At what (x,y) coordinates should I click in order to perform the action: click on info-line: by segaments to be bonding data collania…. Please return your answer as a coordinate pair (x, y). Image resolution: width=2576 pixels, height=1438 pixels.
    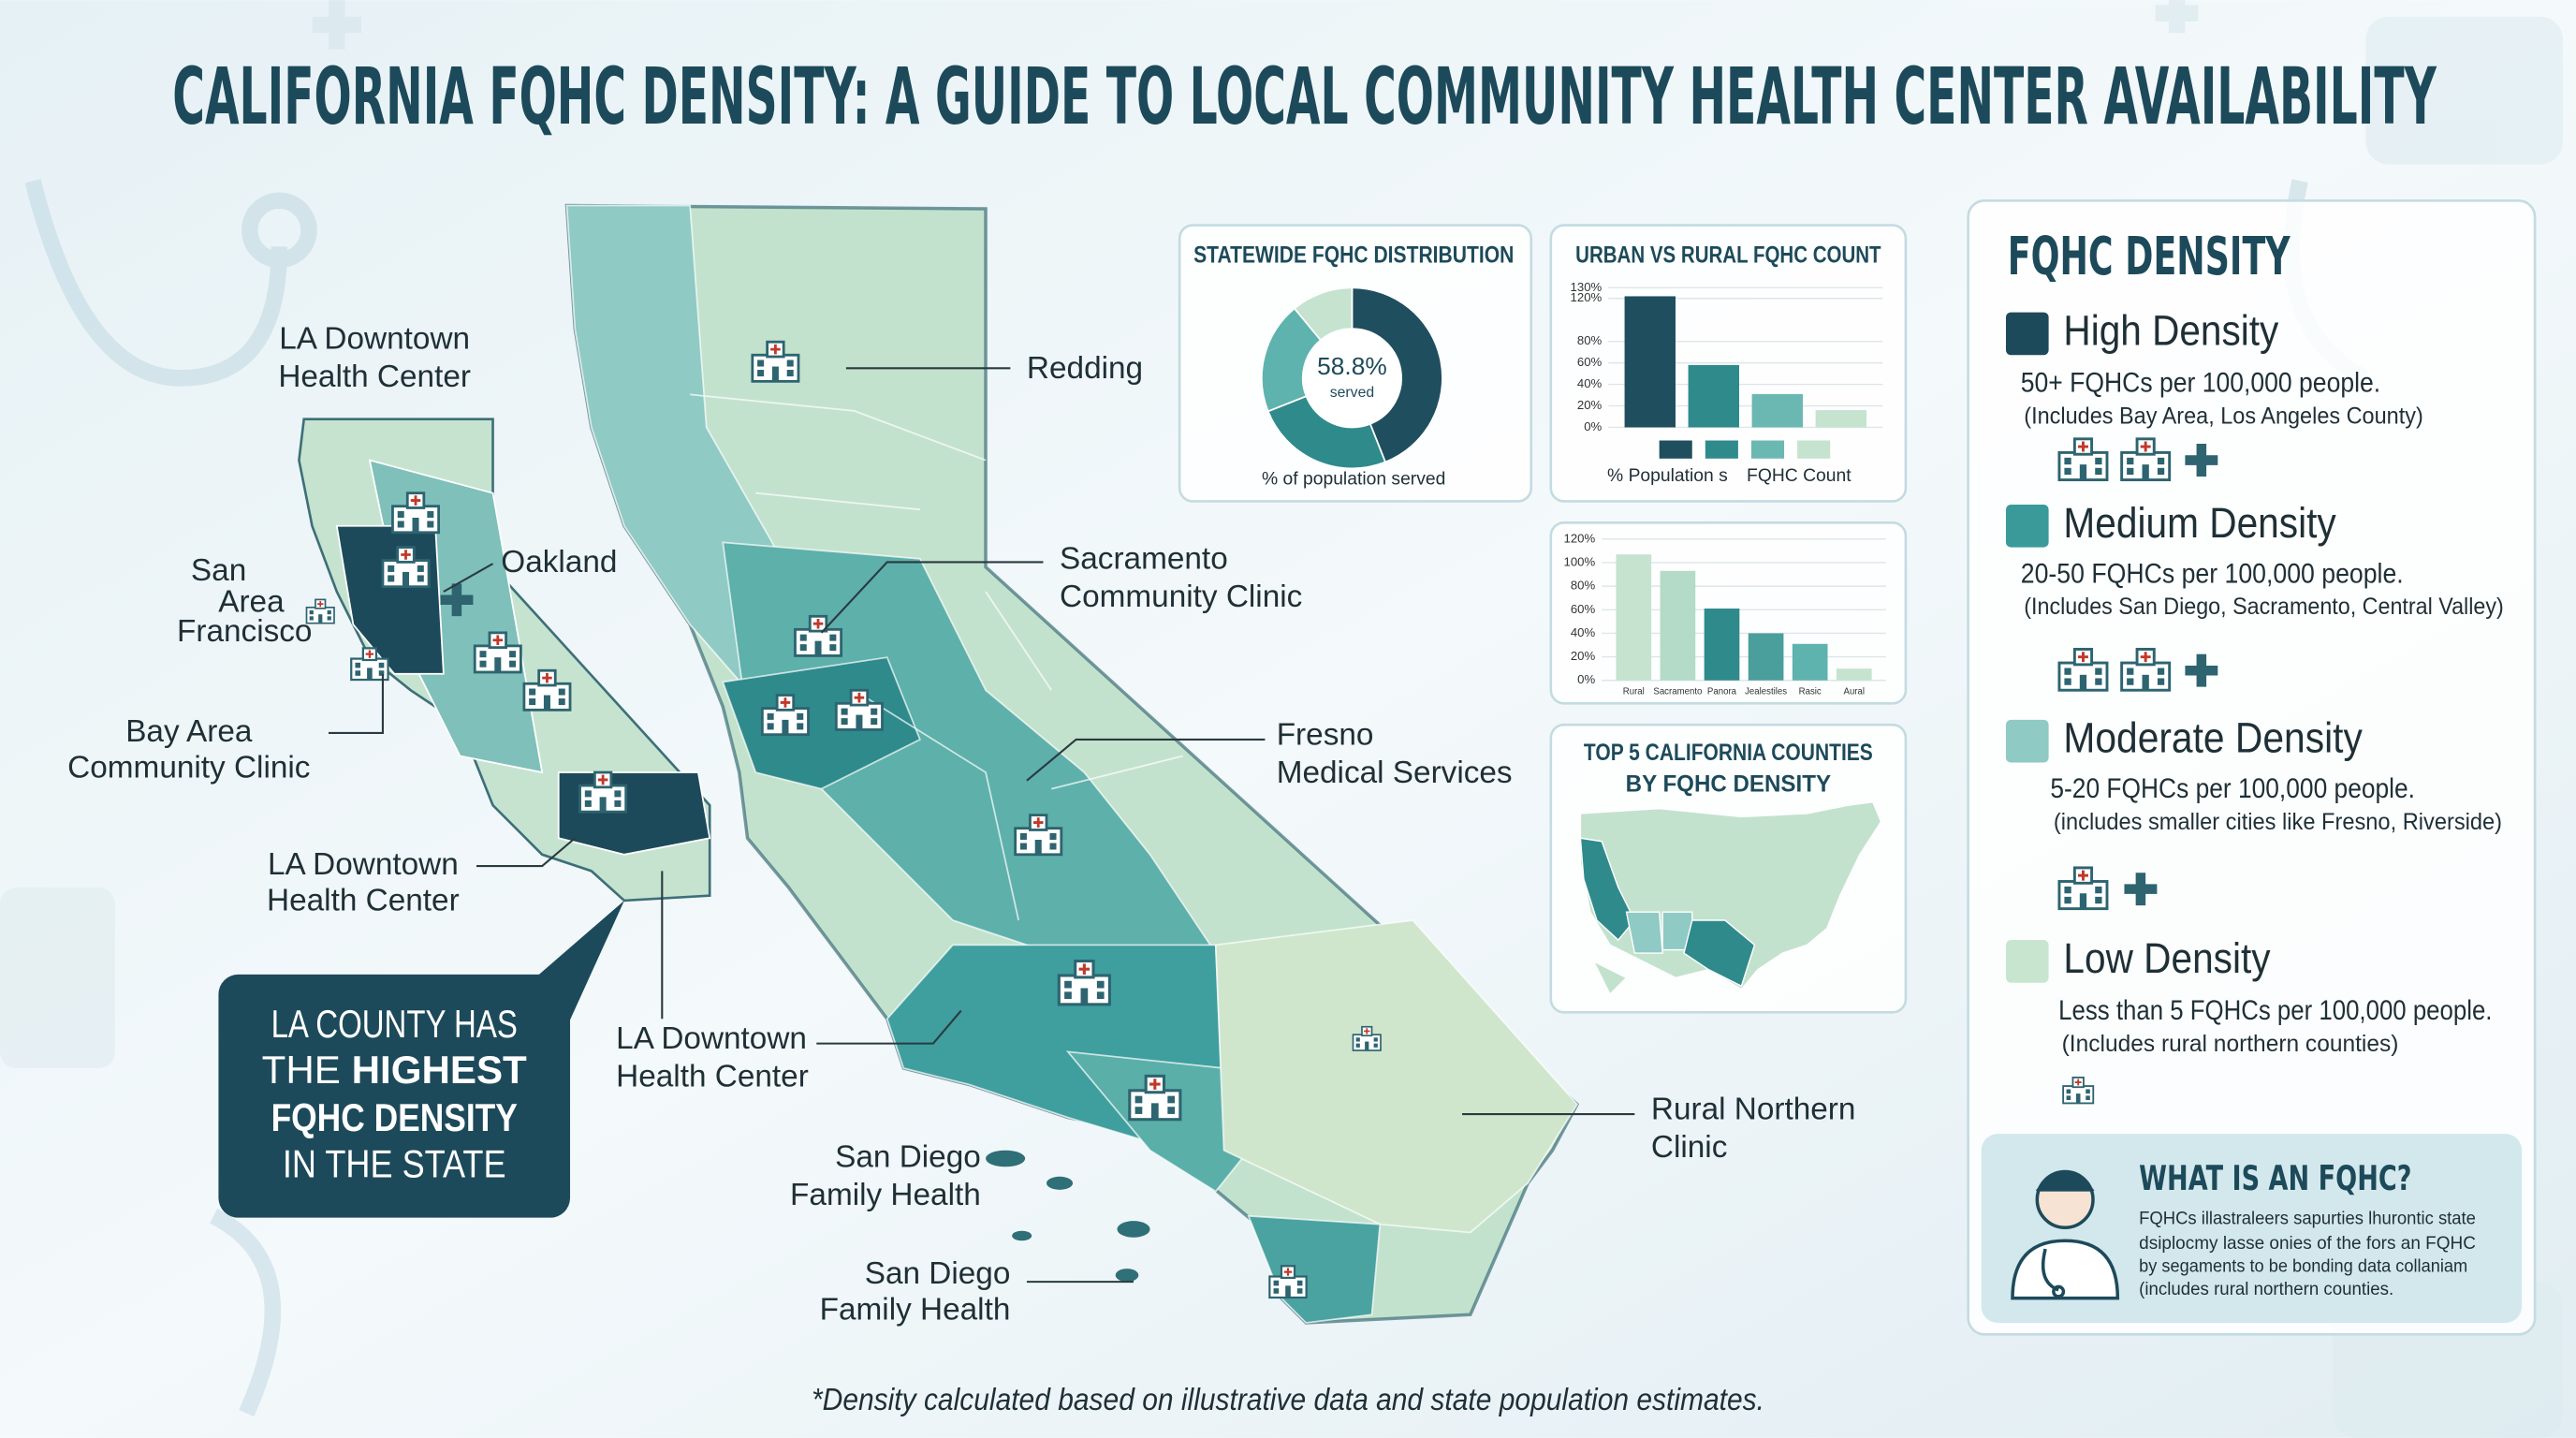
    Looking at the image, I should click on (2303, 1266).